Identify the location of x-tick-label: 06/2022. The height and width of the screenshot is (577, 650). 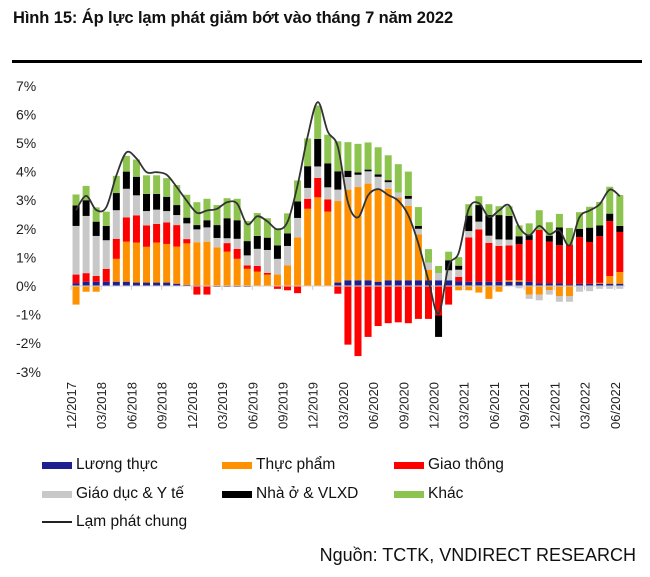
(615, 405).